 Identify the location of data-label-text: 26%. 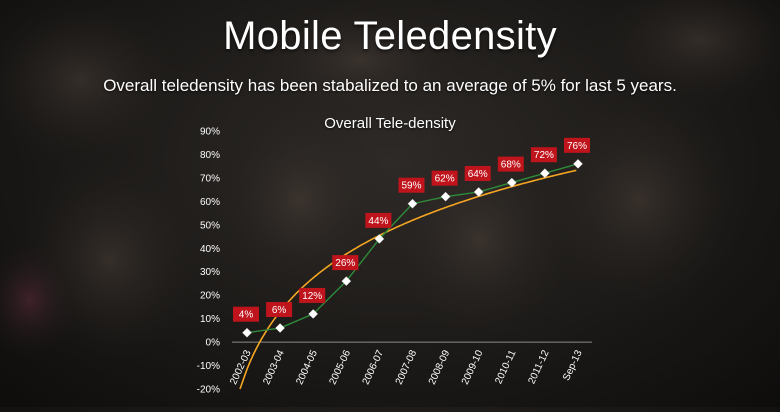
(345, 263).